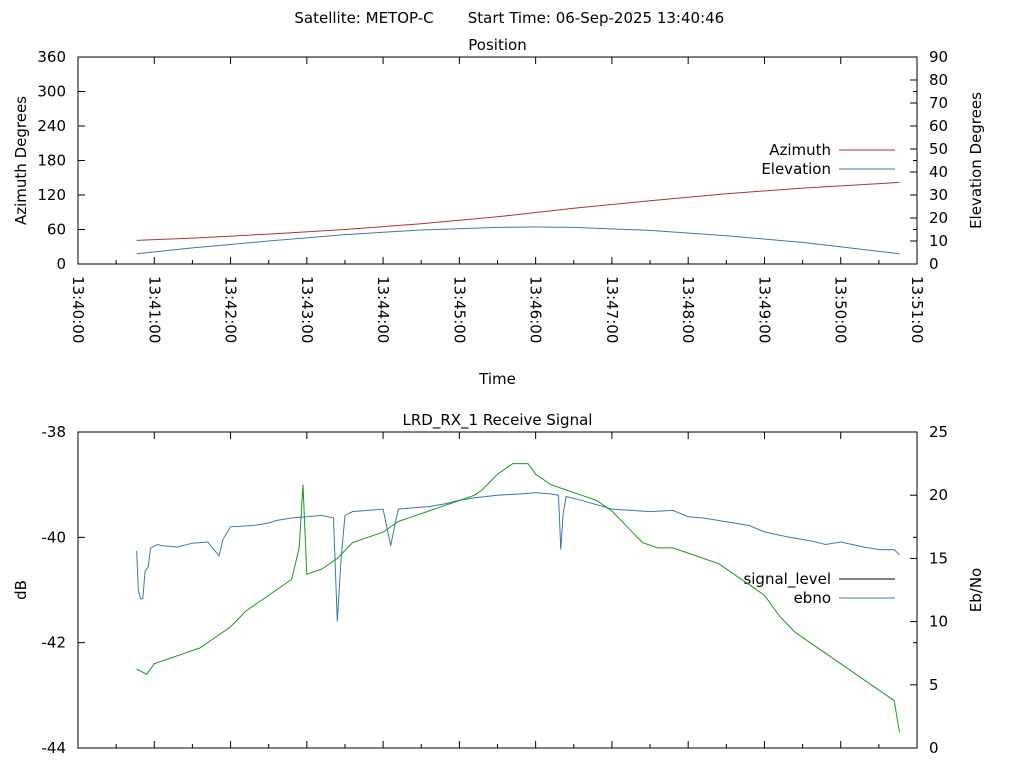 The height and width of the screenshot is (768, 1024). Describe the element at coordinates (796, 169) in the screenshot. I see `legend-label: Elevation` at that location.